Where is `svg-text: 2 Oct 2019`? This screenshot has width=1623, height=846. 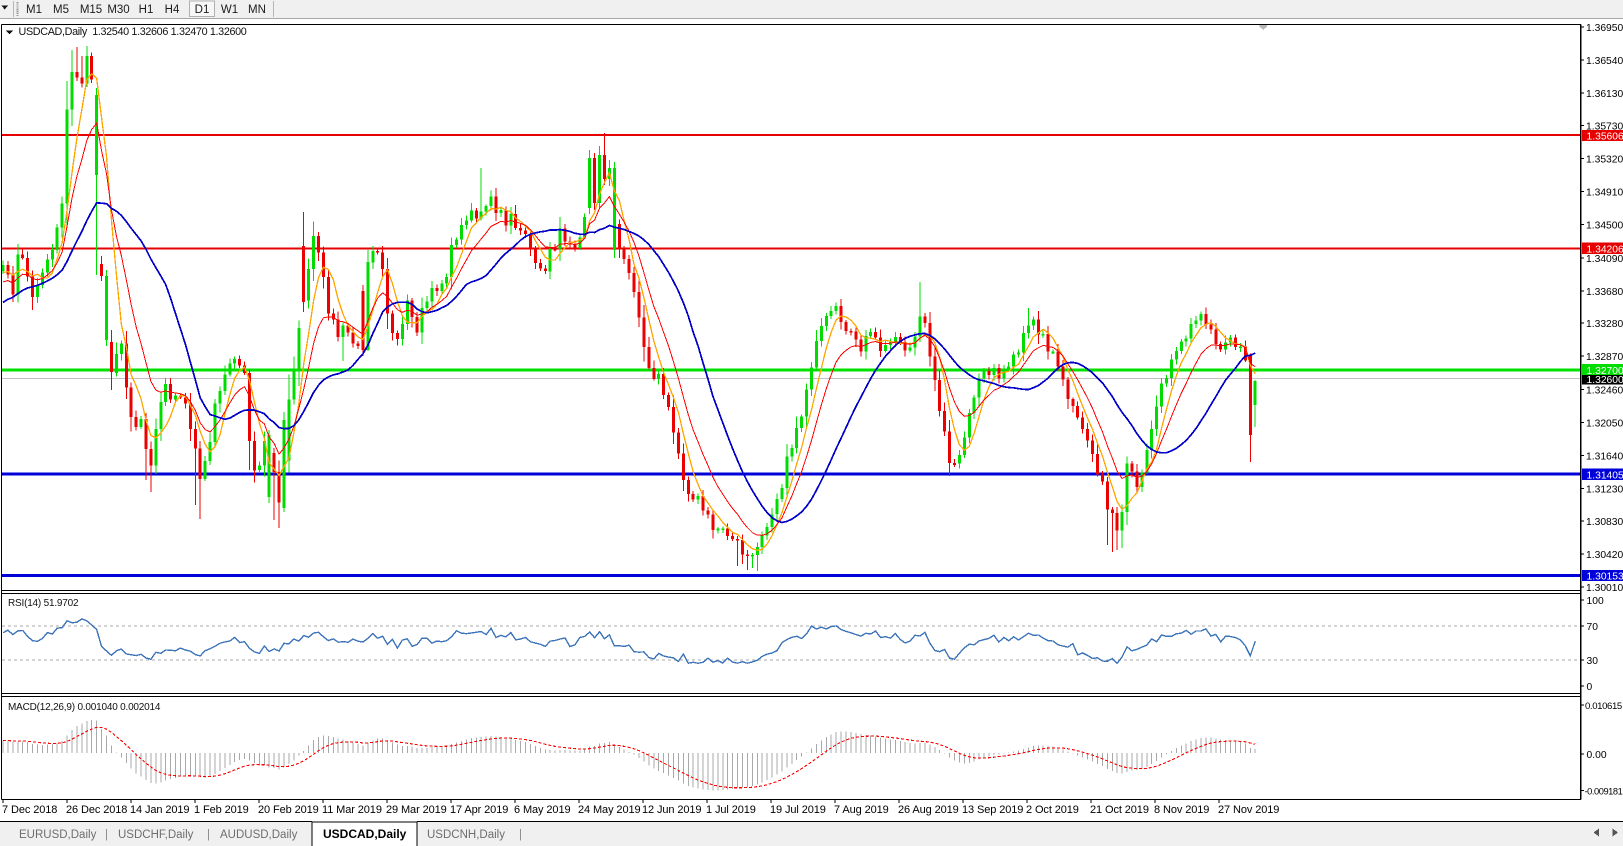
svg-text: 2 Oct 2019 is located at coordinates (1052, 810).